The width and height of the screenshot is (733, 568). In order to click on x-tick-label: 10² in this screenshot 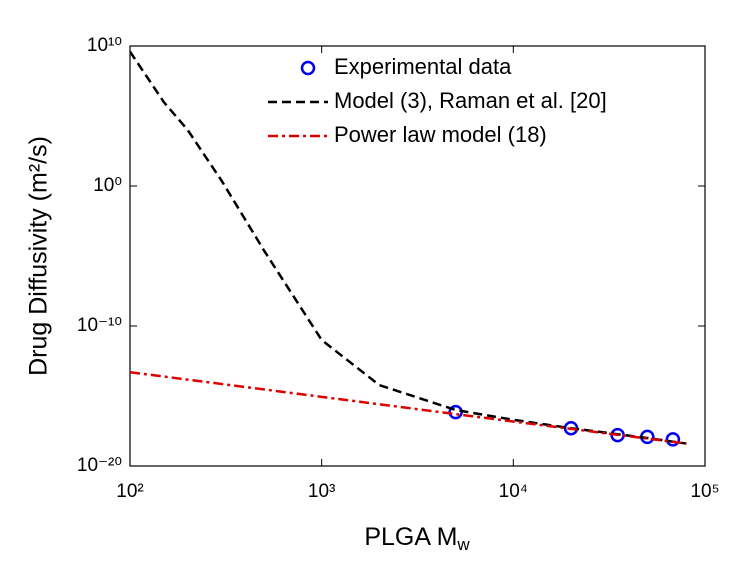, I will do `click(129, 491)`.